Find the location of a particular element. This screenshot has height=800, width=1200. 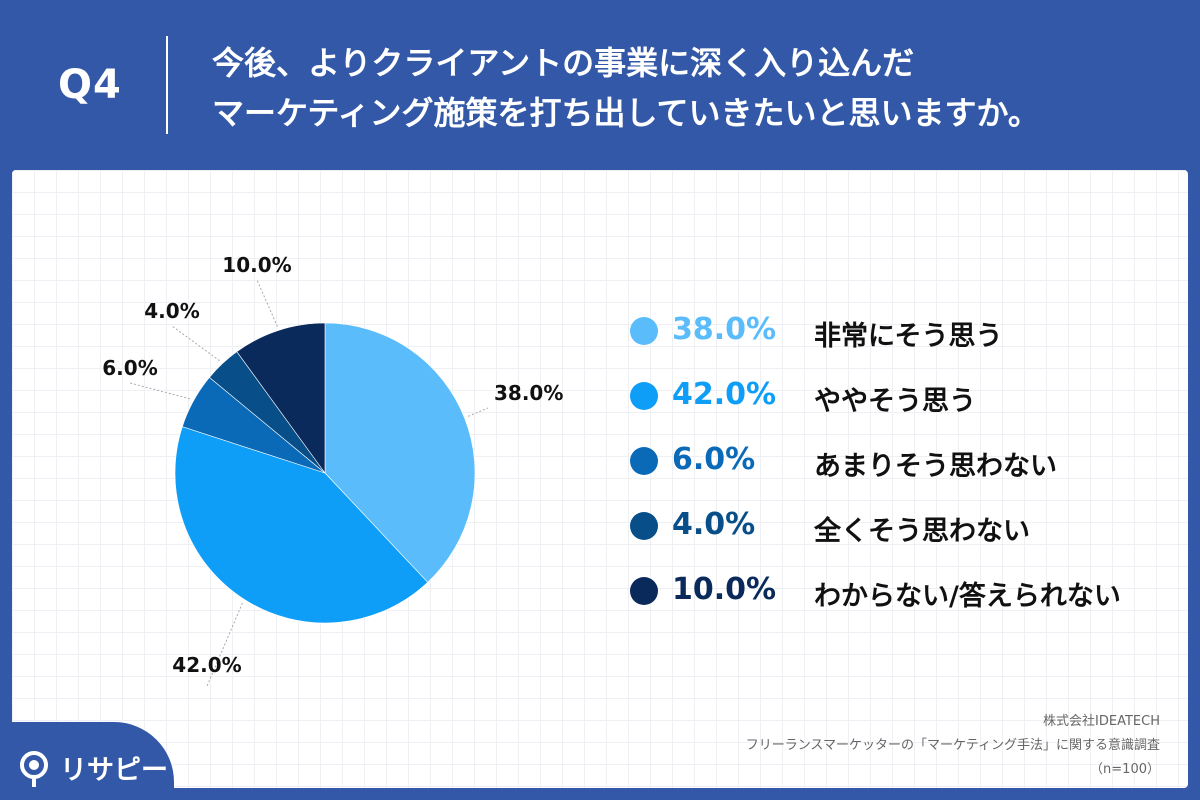

data-label: 10.0% is located at coordinates (256, 265).